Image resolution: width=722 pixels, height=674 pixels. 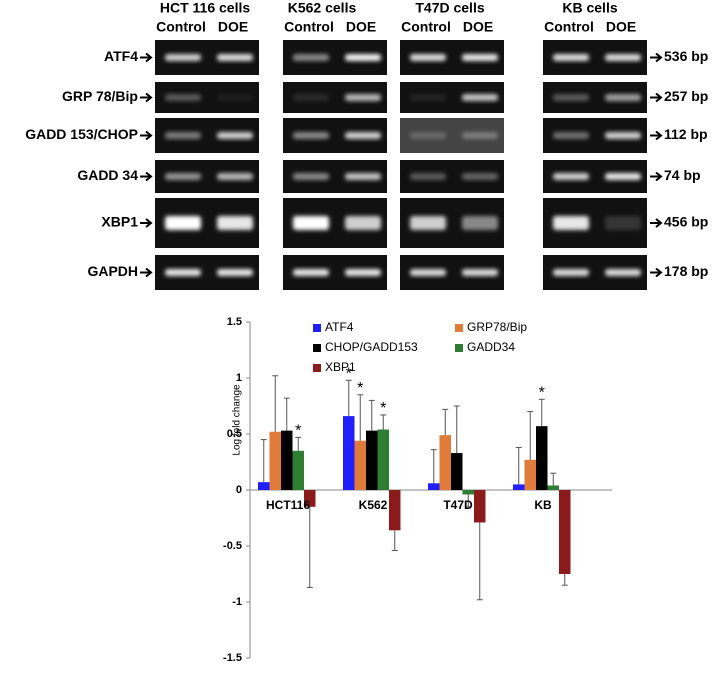 I want to click on legend-label: GADD34, so click(x=491, y=347).